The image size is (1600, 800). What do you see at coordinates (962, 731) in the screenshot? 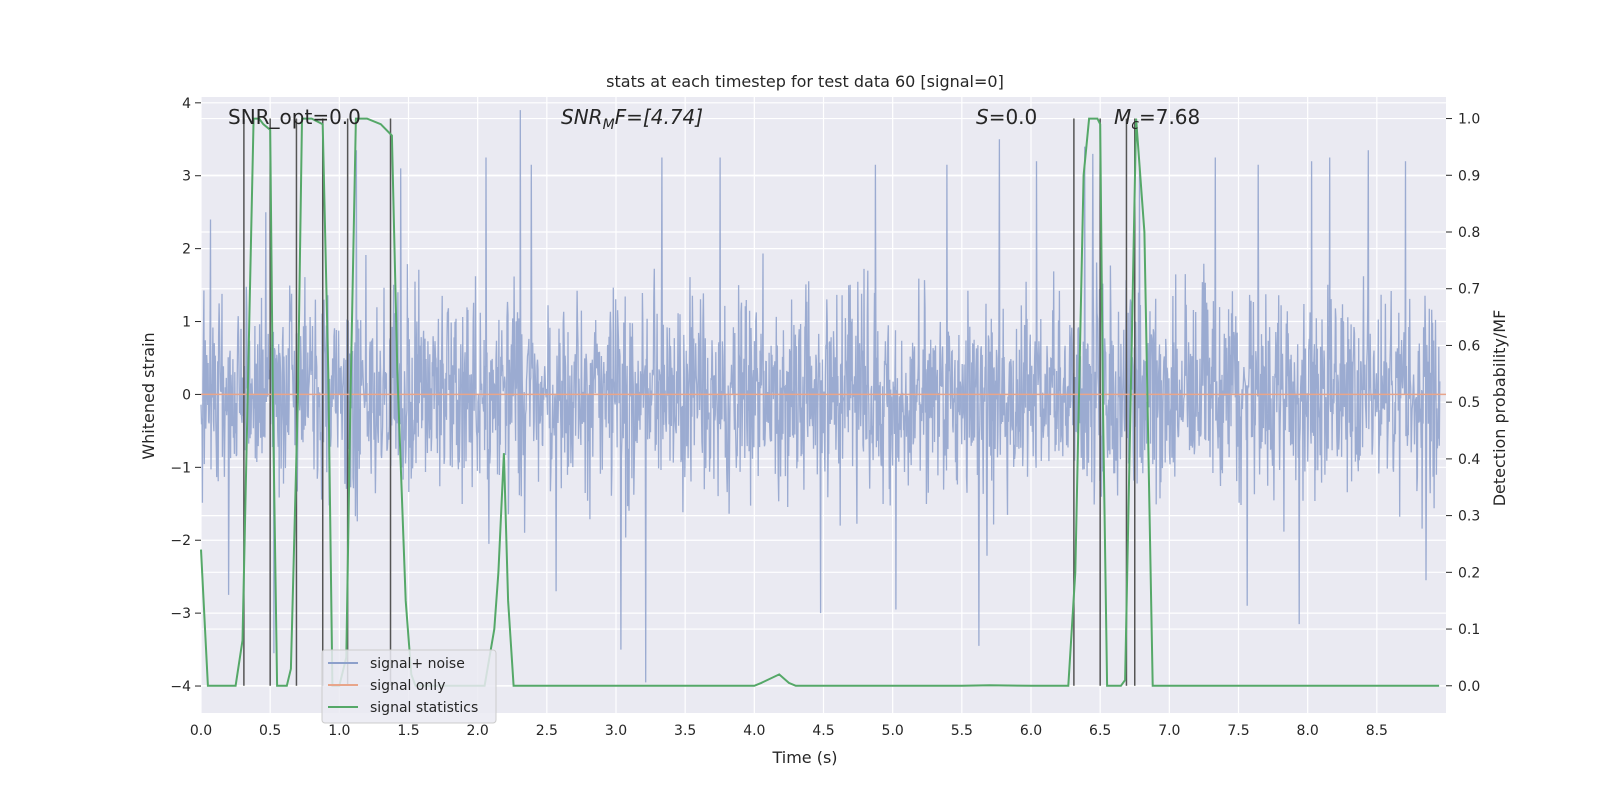
I see `x-tick-label: 5.5` at bounding box center [962, 731].